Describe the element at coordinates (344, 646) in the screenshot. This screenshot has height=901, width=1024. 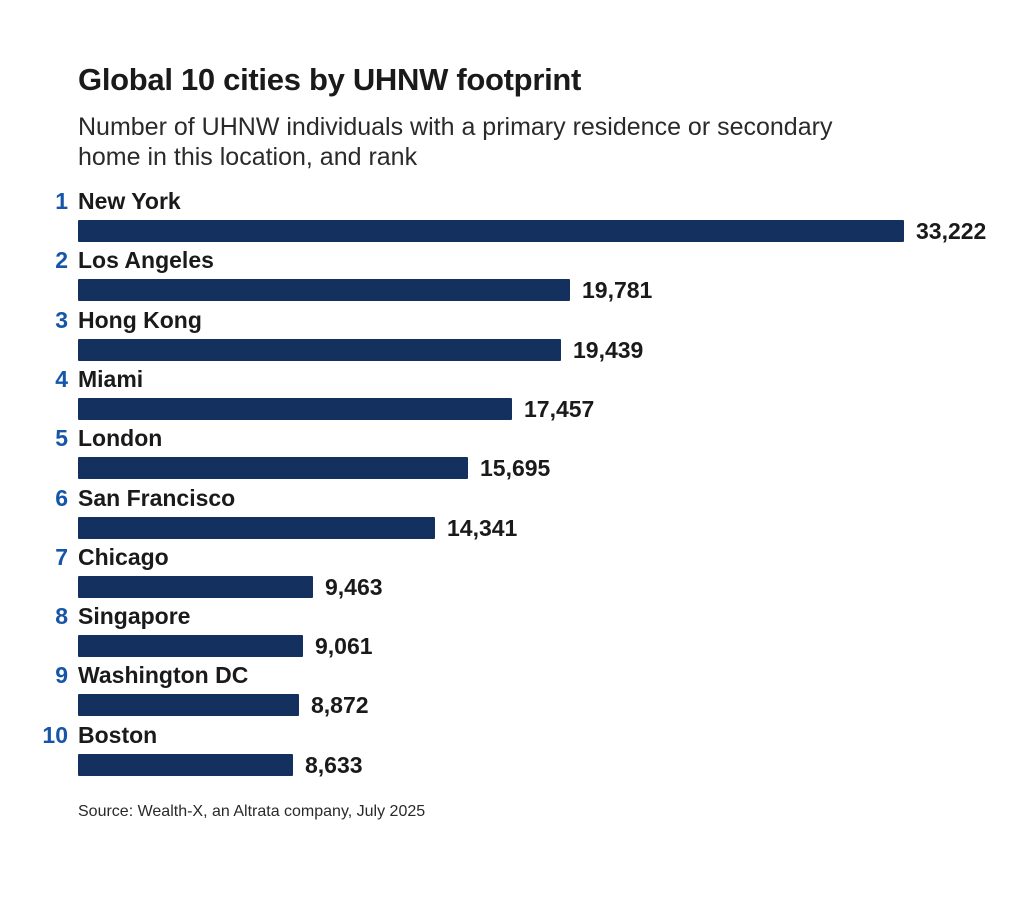
I see `data-label: 9,061` at that location.